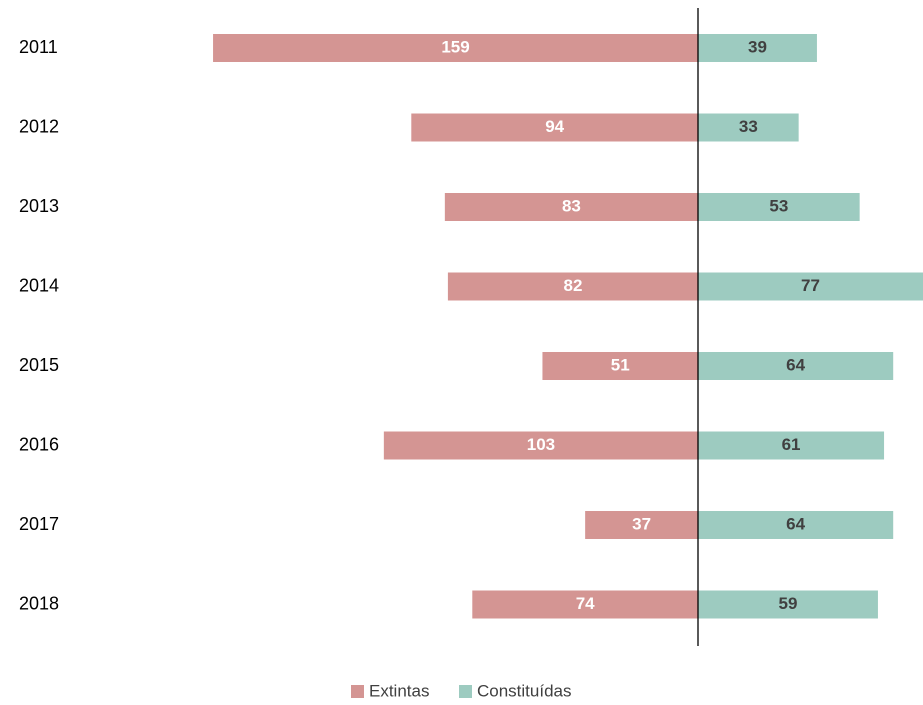  I want to click on bar-constituidas-2012, so click(748, 127).